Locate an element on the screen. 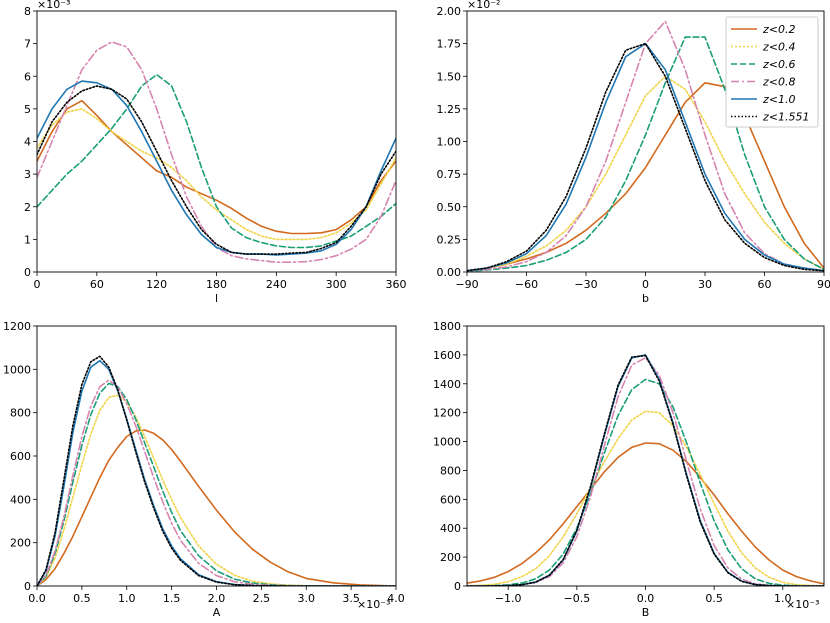  x-tick-label-A-8: 4.0 is located at coordinates (396, 598).